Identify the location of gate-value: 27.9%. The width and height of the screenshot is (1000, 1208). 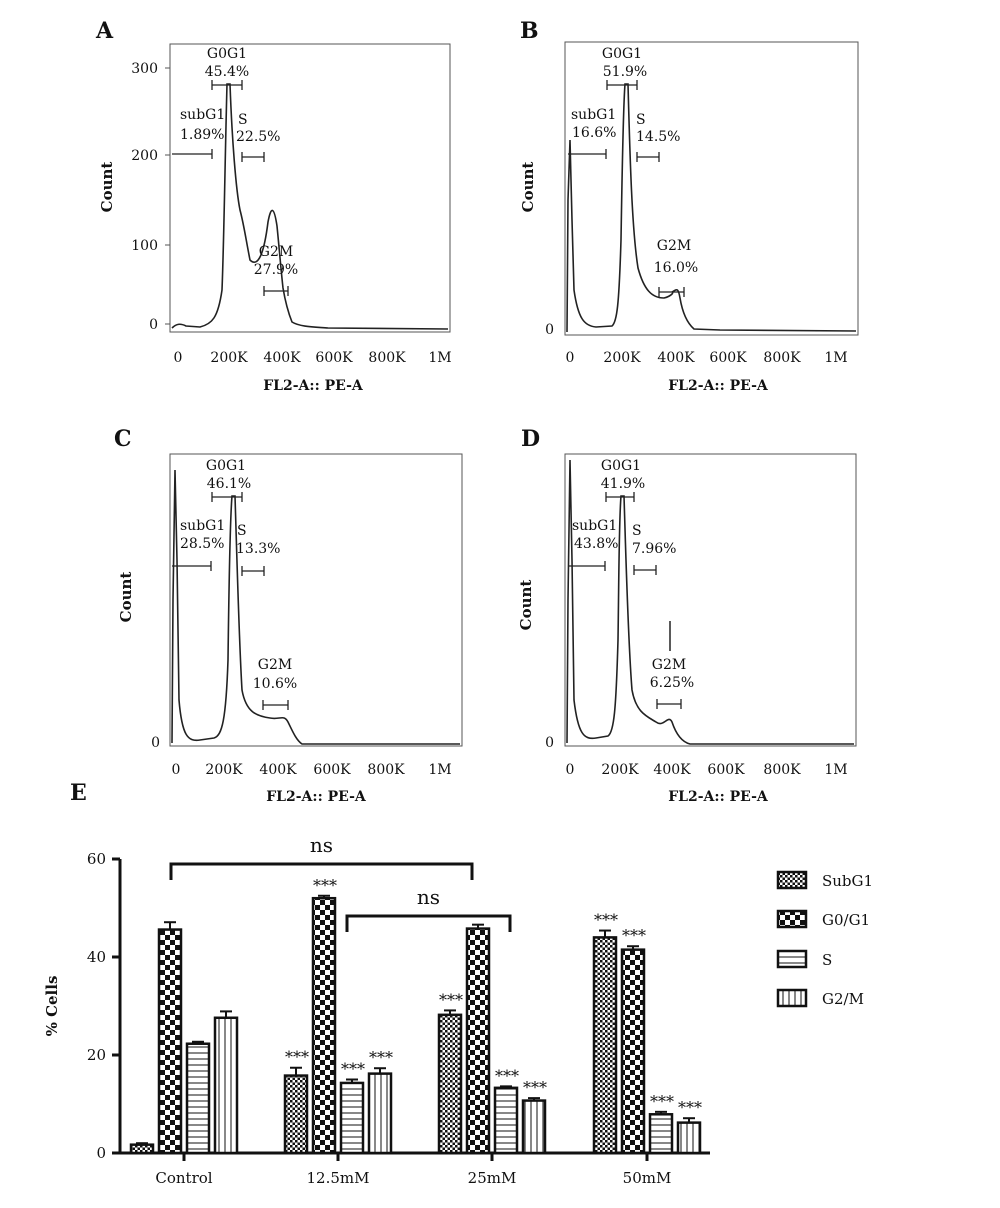
(276, 270).